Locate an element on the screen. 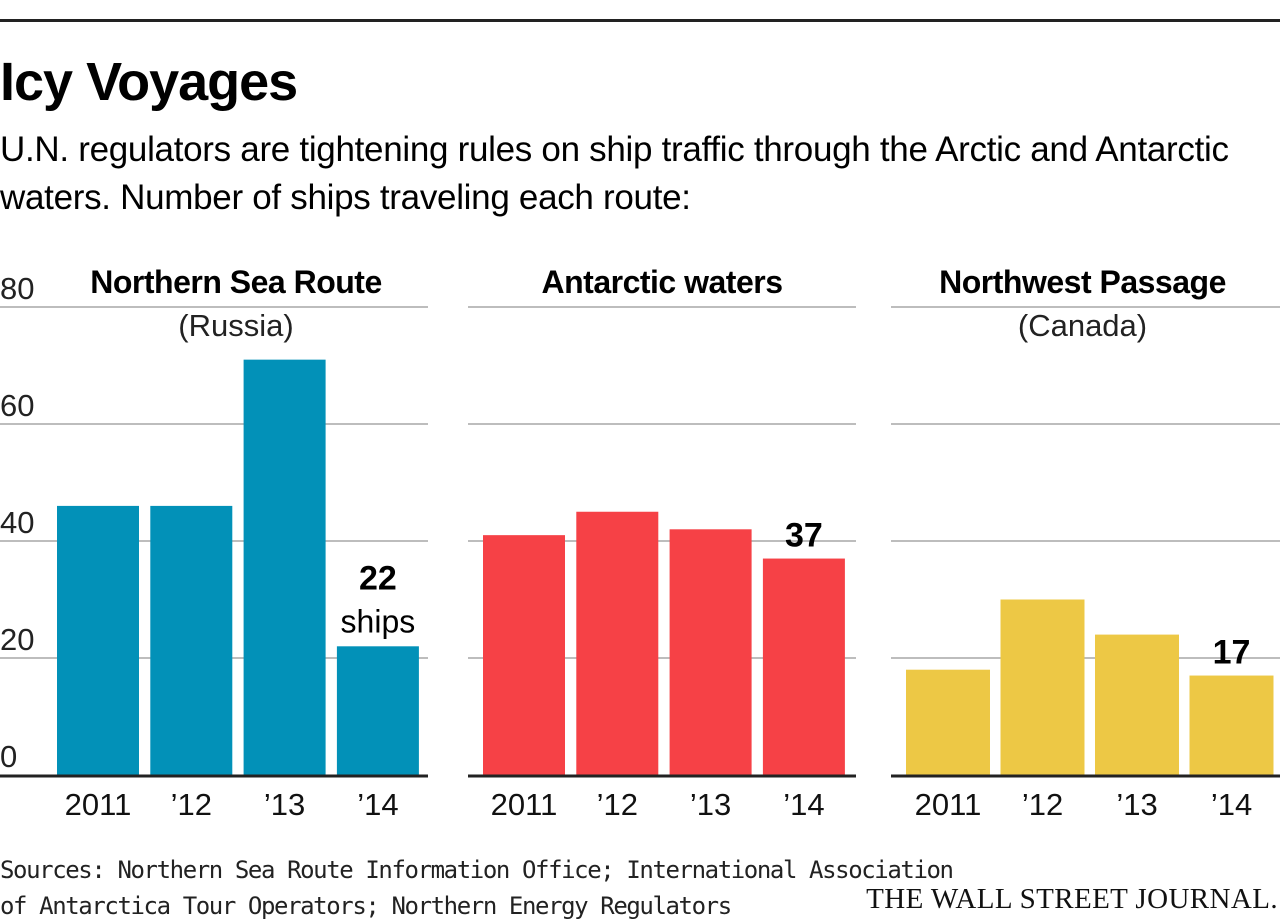 The width and height of the screenshot is (1280, 924). y-tick-label: 80 is located at coordinates (17, 288).